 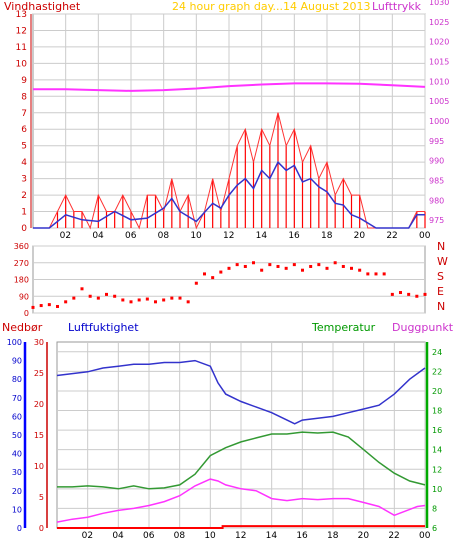 What do you see at coordinates (228, 236) in the screenshot?
I see `wind-x-tick-label: 12` at bounding box center [228, 236].